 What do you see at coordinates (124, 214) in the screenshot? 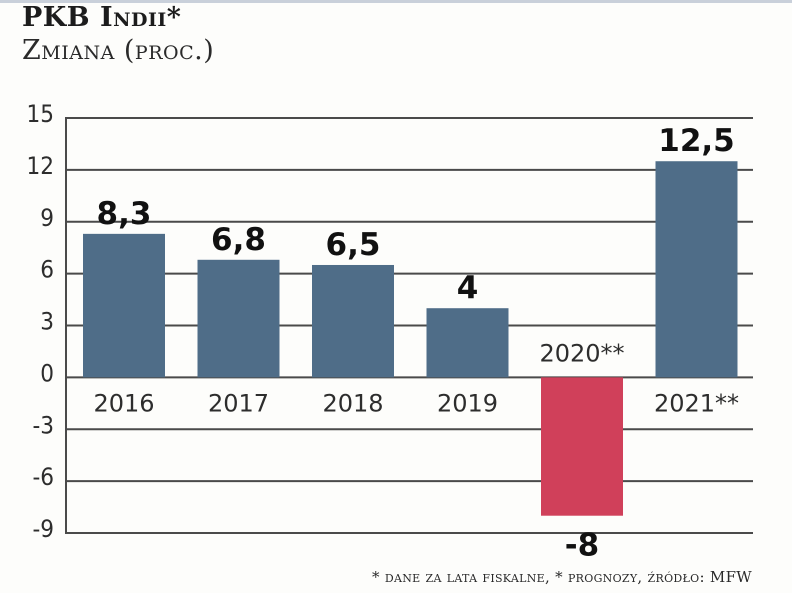
I see `value-label: 8,3` at bounding box center [124, 214].